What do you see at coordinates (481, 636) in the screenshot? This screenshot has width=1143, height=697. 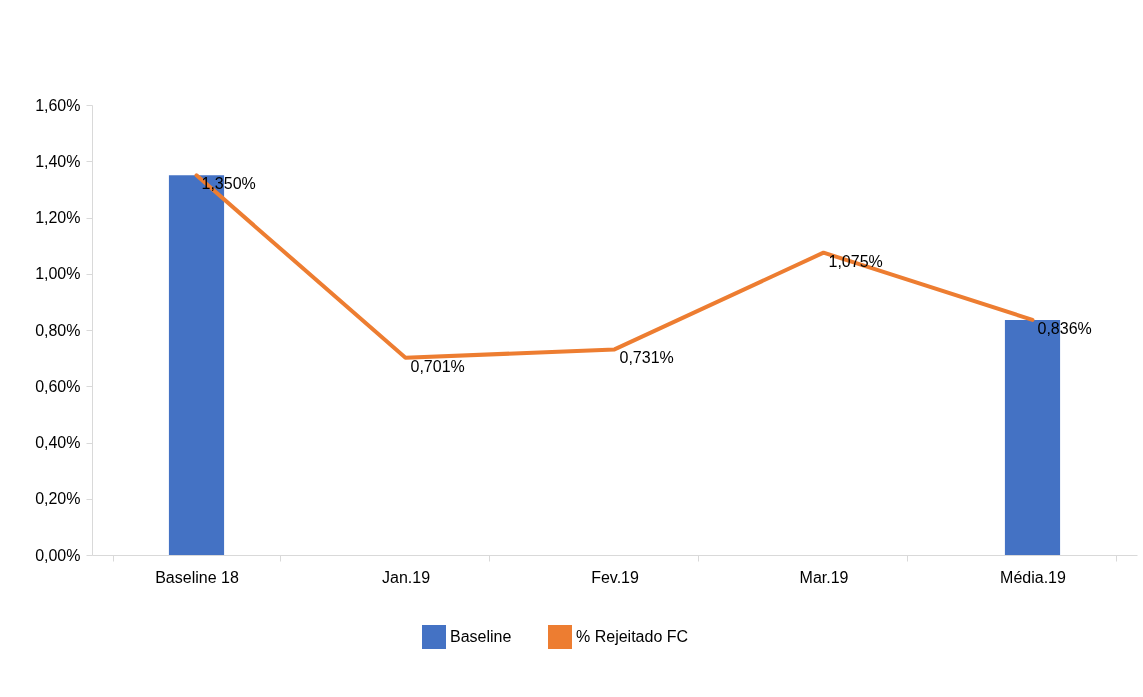 I see `legend-label: Baseline` at bounding box center [481, 636].